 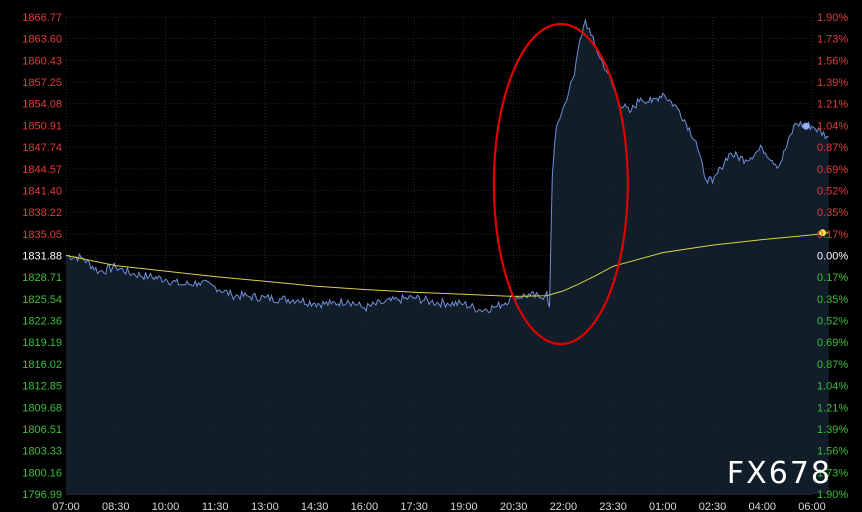 What do you see at coordinates (265, 506) in the screenshot?
I see `x-tick-label: 13:00` at bounding box center [265, 506].